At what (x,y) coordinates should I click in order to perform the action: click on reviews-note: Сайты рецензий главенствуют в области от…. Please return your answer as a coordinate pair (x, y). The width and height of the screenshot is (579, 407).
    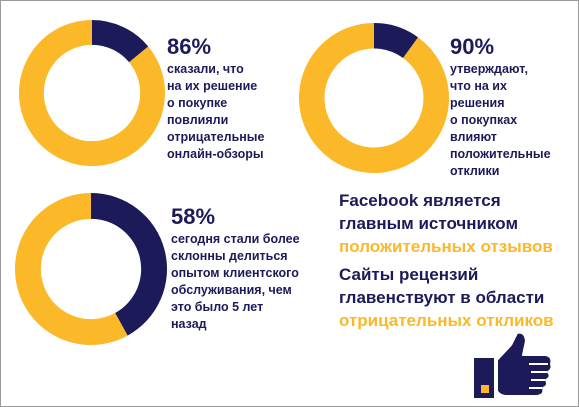
    Looking at the image, I should click on (446, 297).